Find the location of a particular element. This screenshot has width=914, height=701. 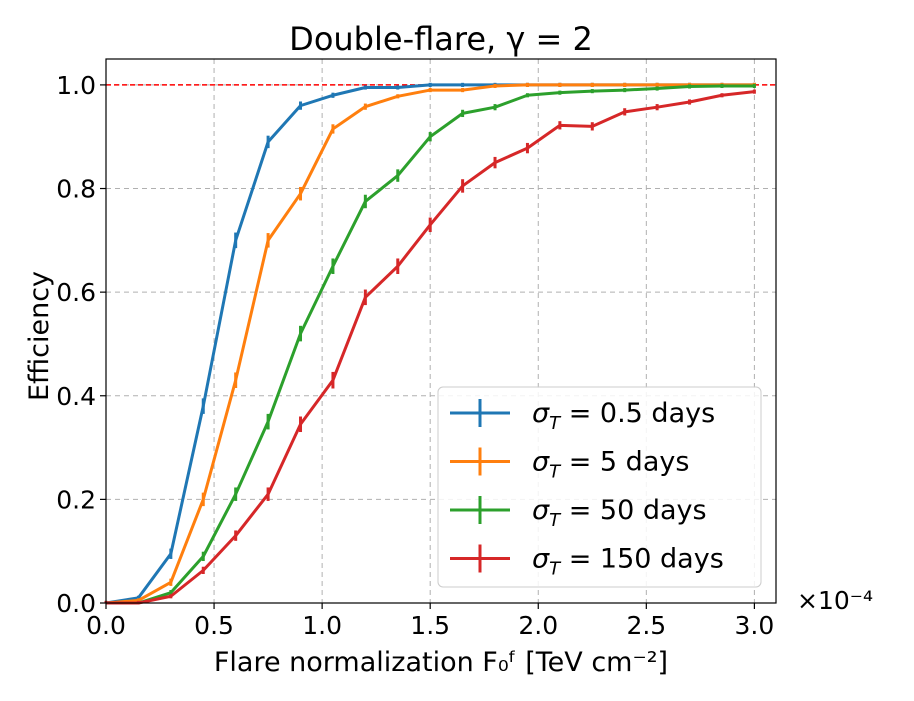

legend-entry-2: σT = 50 days is located at coordinates (578, 513).